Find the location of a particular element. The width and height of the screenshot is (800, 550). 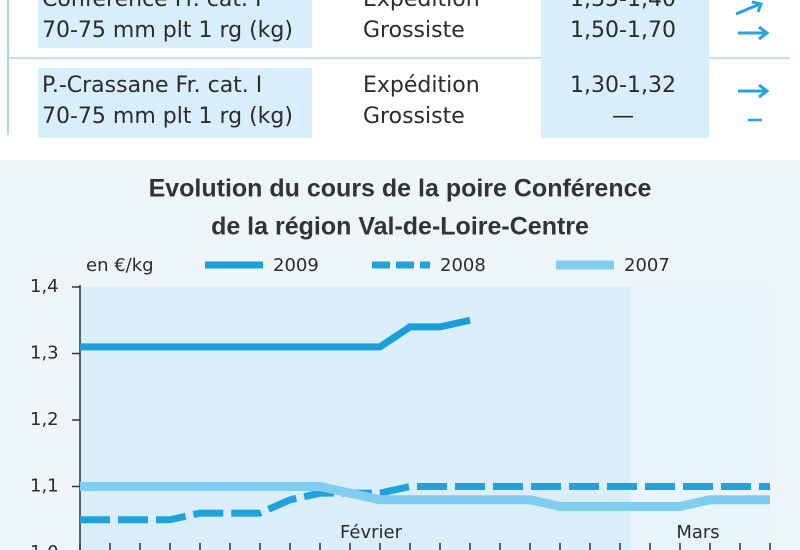

y-tick-label: 1,3 is located at coordinates (44, 353).